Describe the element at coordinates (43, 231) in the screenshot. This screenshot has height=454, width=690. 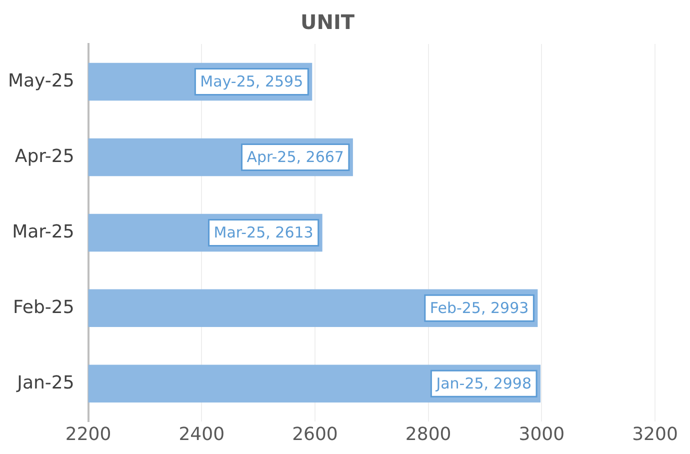
I see `y-tick-label: Mar-25` at that location.